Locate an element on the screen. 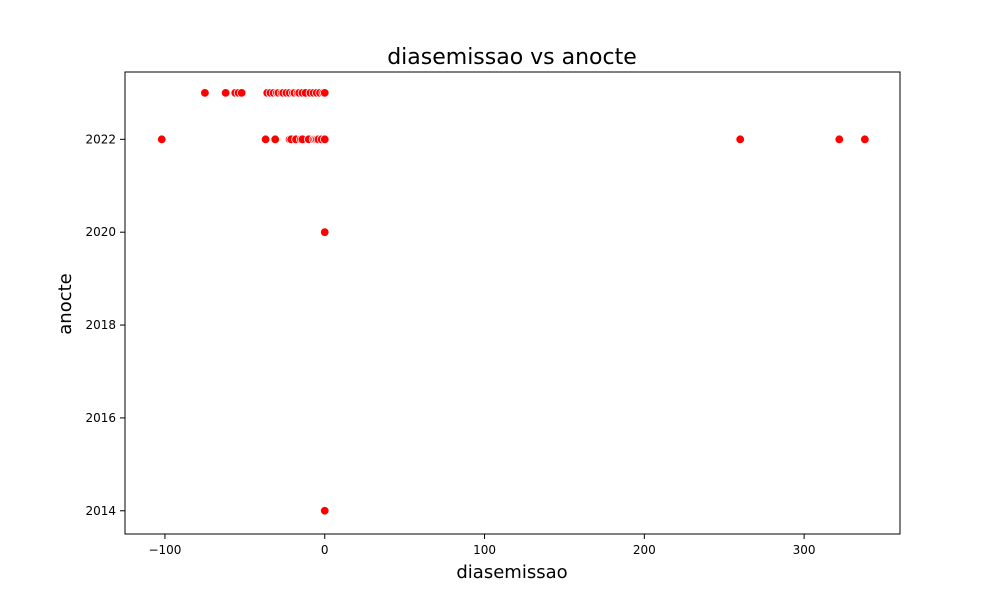  x-tick-label: 200 is located at coordinates (644, 550).